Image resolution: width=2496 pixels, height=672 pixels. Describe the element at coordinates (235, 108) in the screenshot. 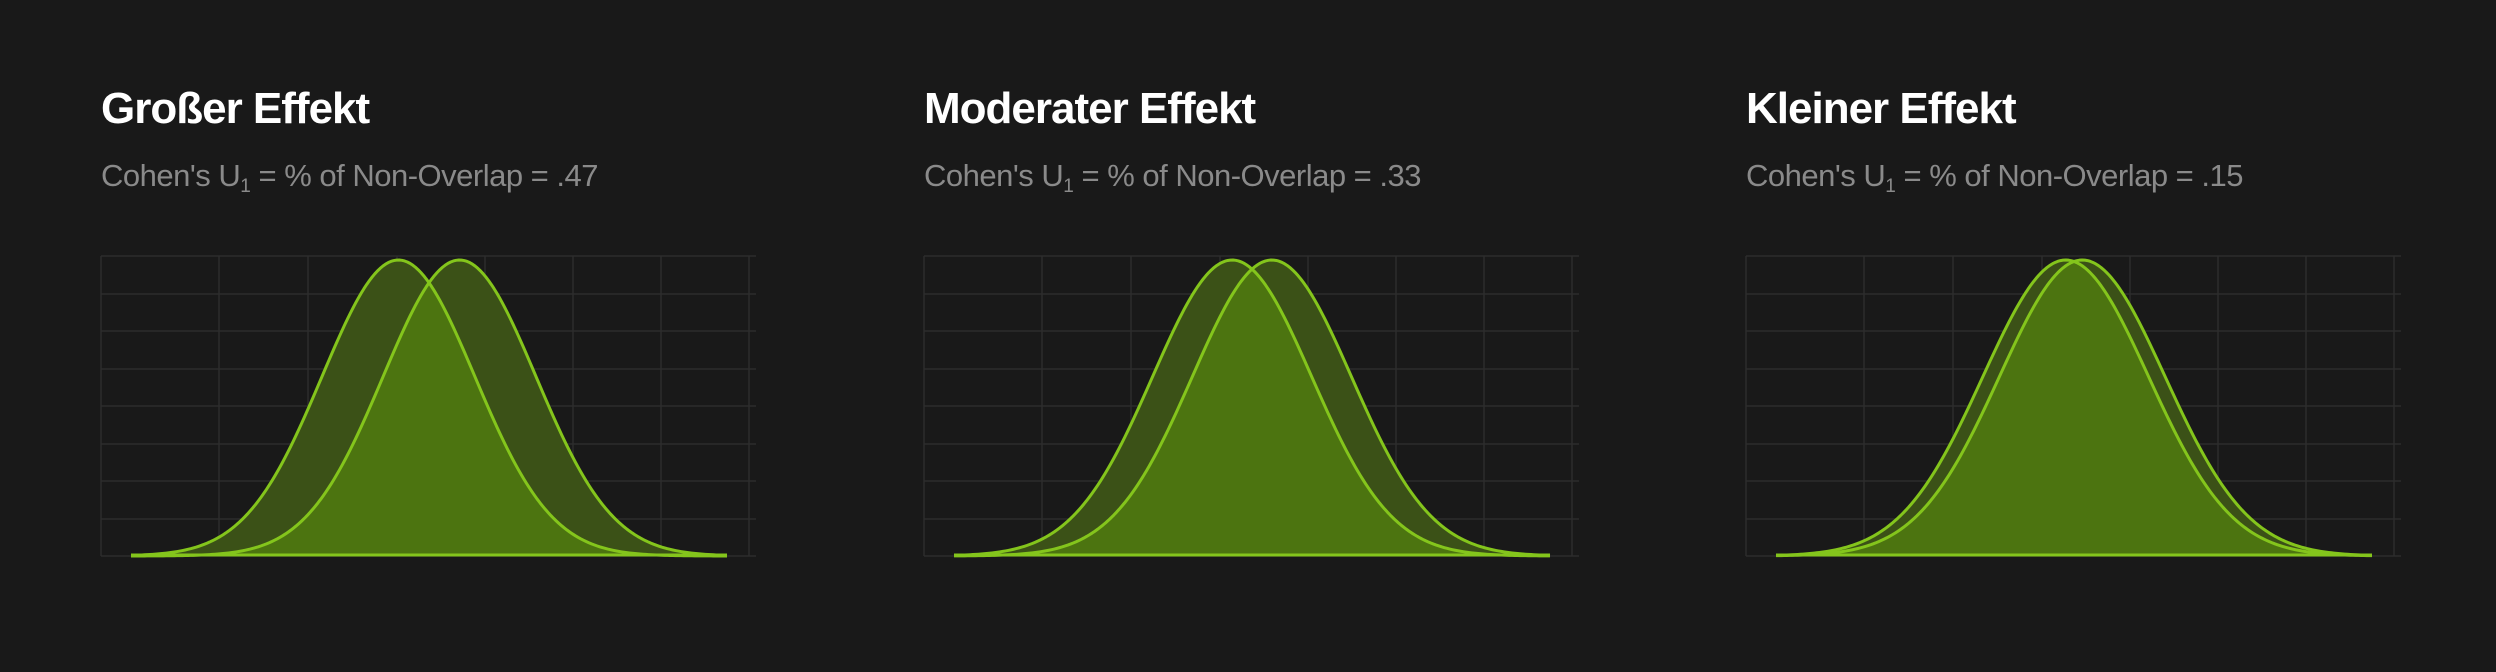

I see `panel-title: Großer Effekt` at that location.